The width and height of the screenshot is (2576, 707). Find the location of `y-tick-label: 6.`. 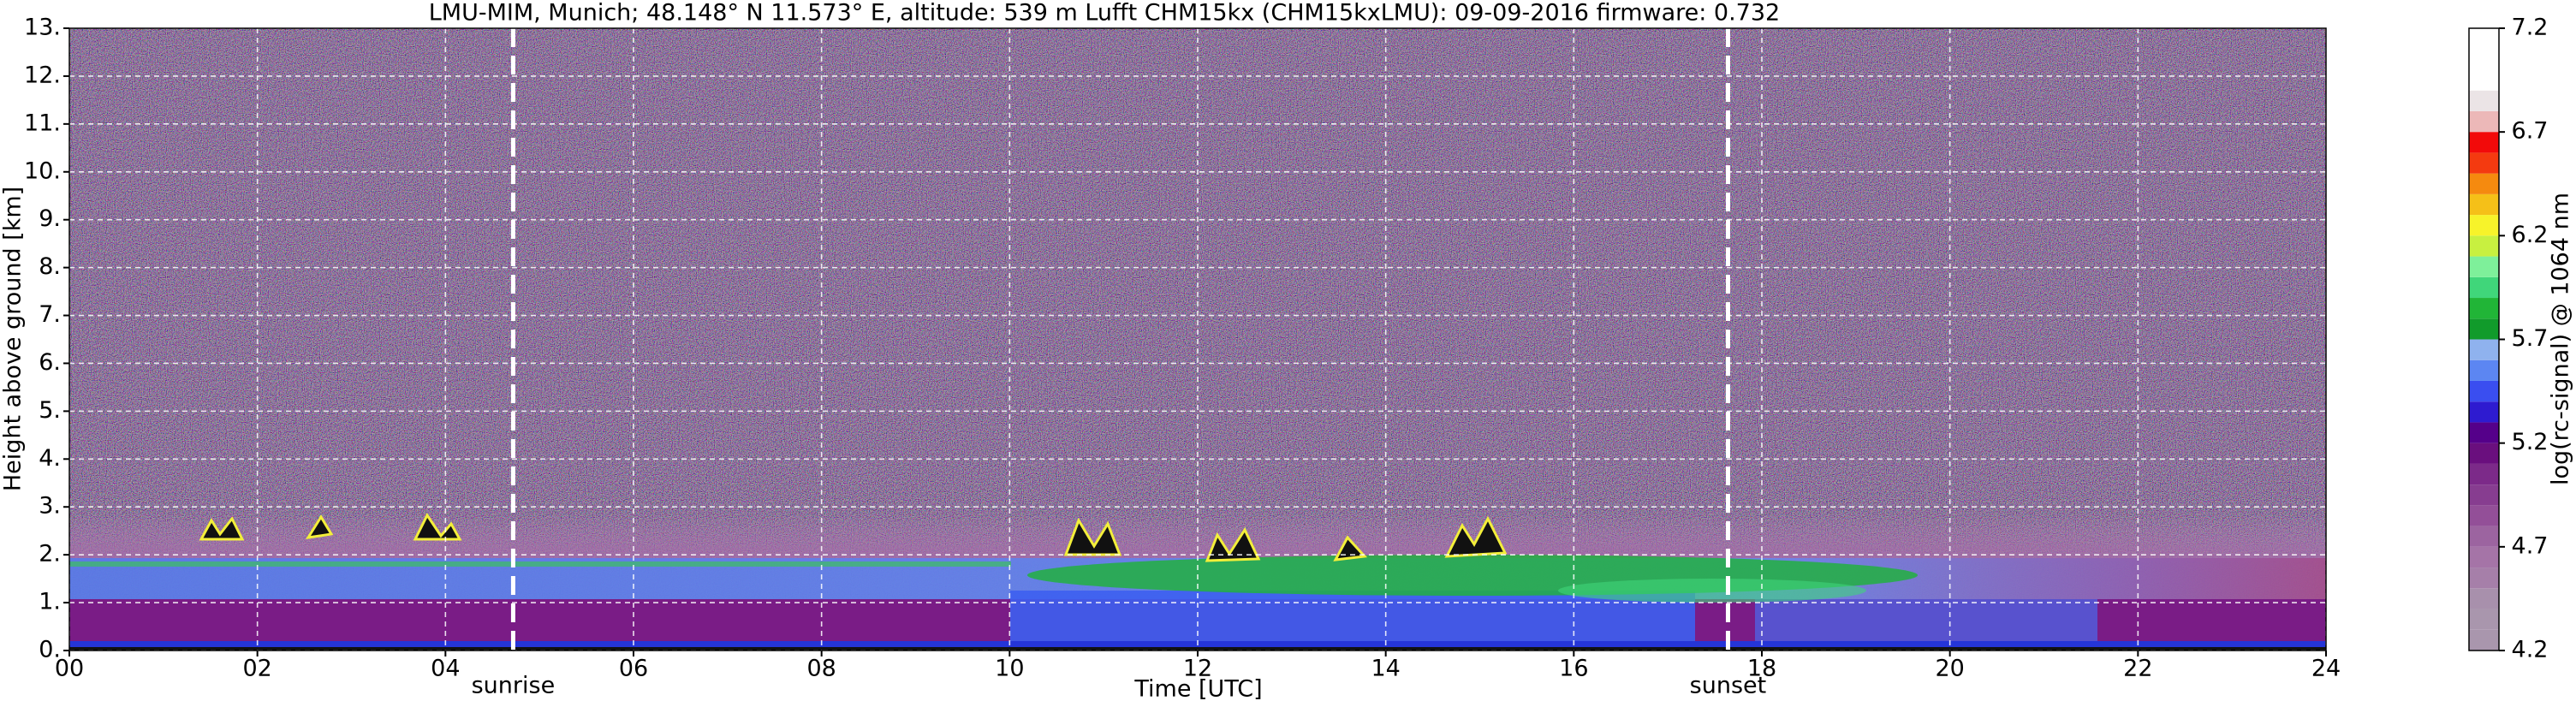

y-tick-label: 6. is located at coordinates (50, 362).